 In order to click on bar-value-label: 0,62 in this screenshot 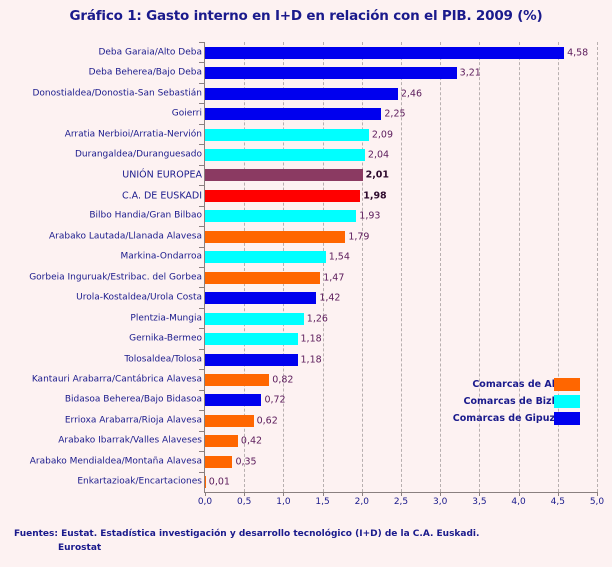, I will do `click(267, 421)`.